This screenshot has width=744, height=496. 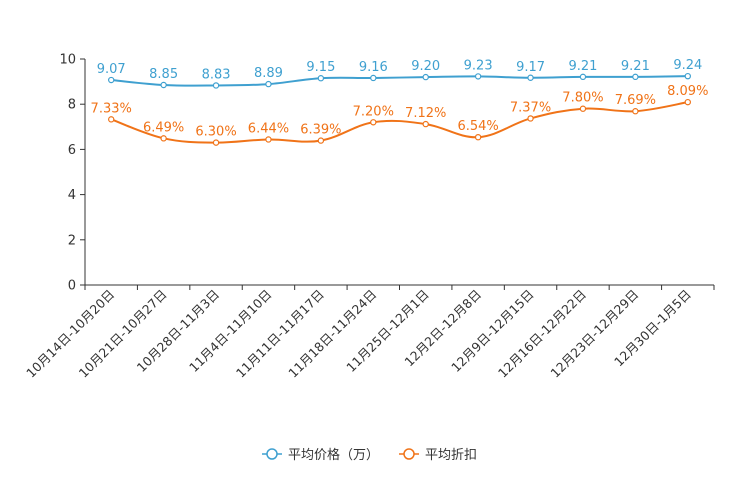 What do you see at coordinates (332, 334) in the screenshot?
I see `x-tick-label: 11月18日-11月24日` at bounding box center [332, 334].